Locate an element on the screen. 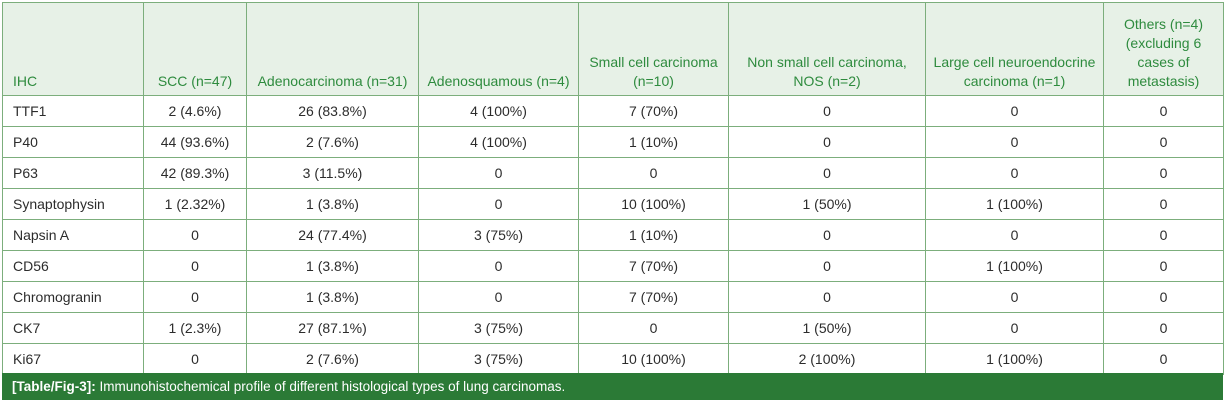 This screenshot has width=1225, height=402. marker-name-cell: Chromogranin is located at coordinates (73, 297).